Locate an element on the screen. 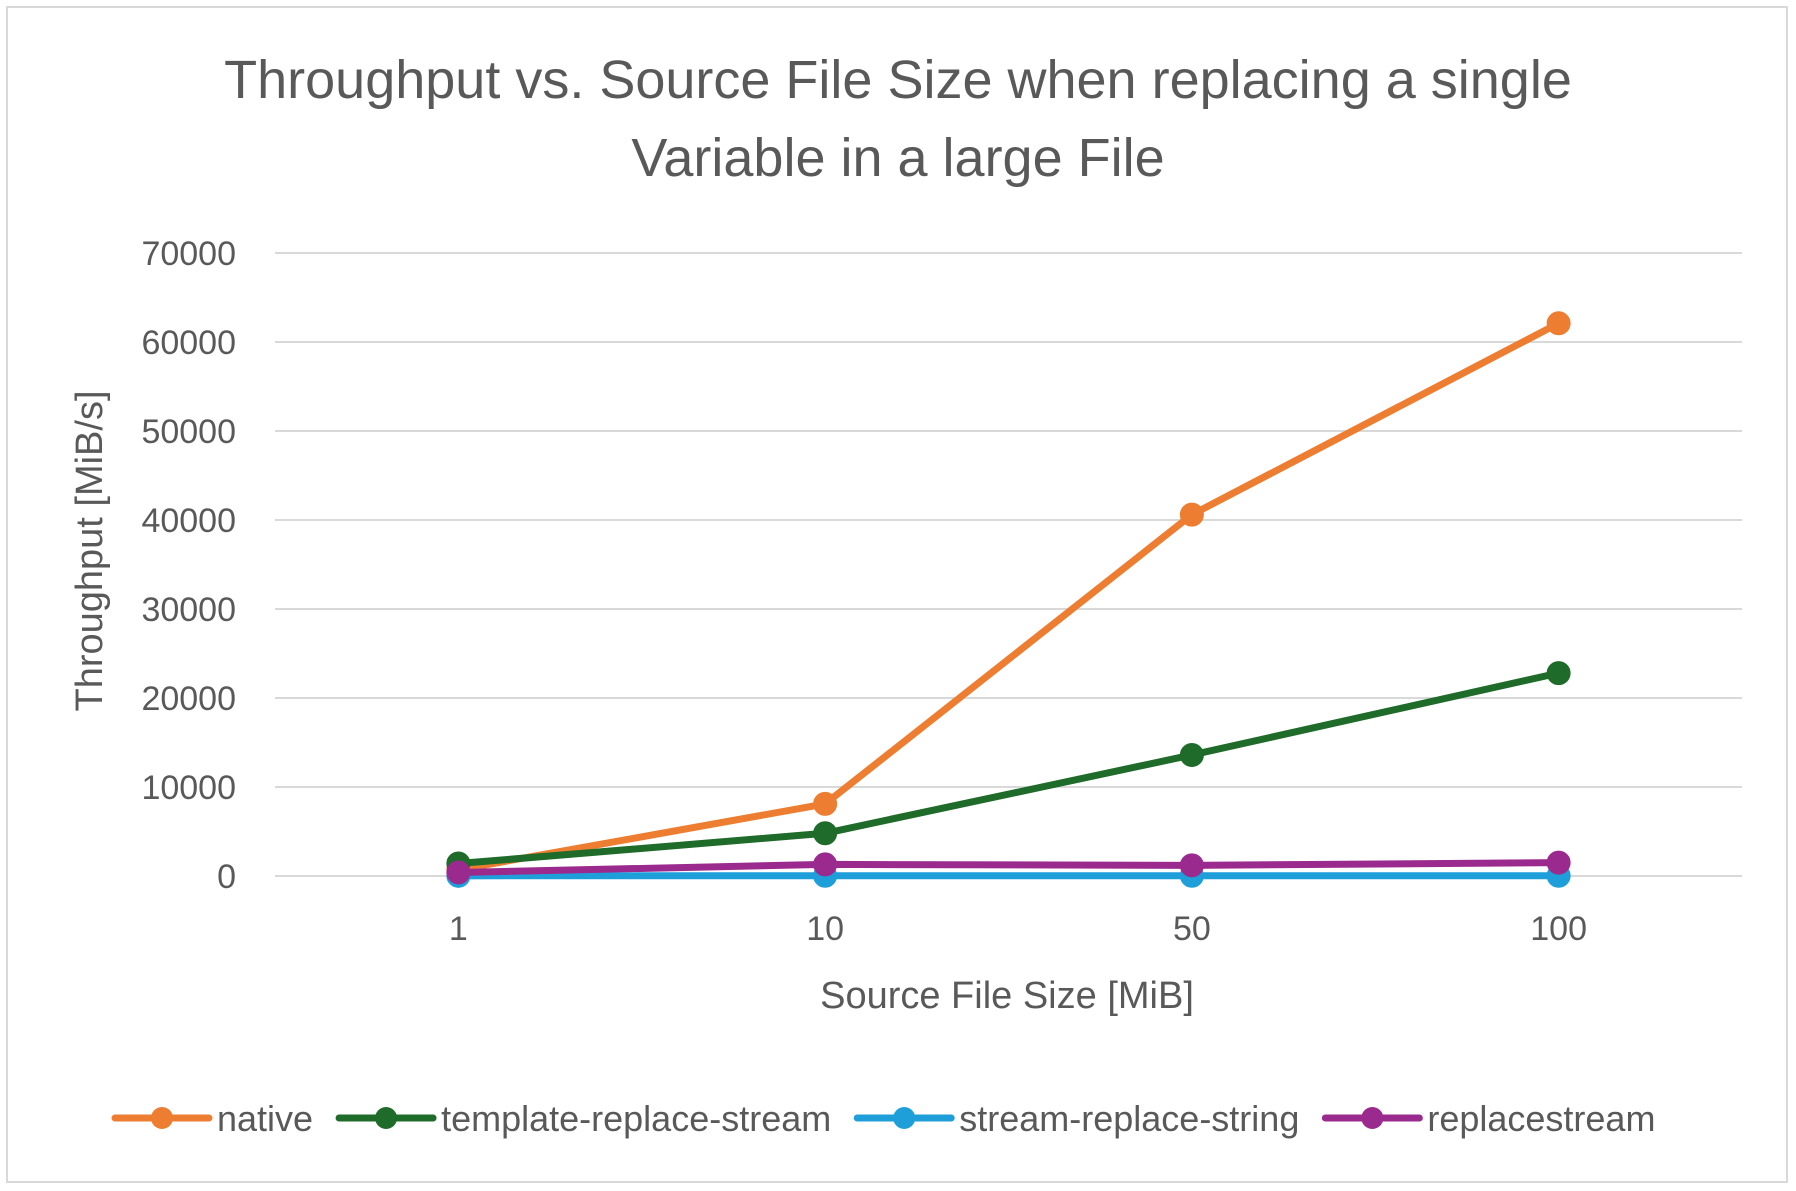  x-axis-tick-labels: 1 10 50 100 is located at coordinates (1018, 929).